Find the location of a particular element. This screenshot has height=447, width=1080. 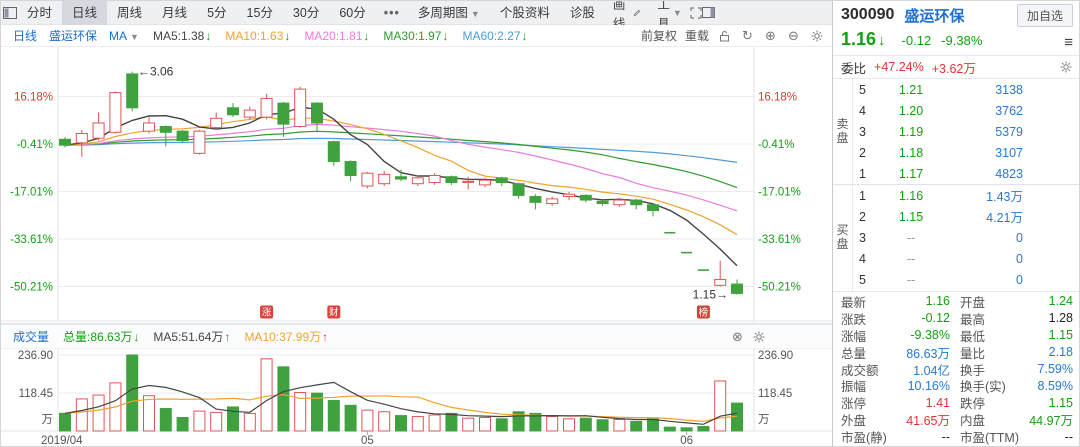

stat-label: 涨停 is located at coordinates (854, 404).